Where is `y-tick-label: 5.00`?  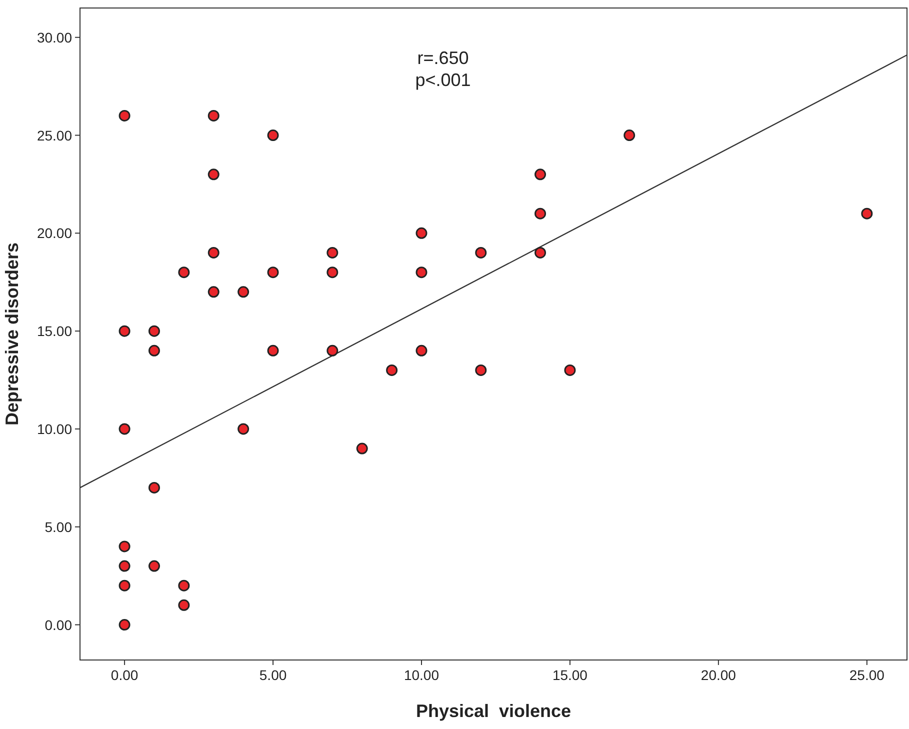 y-tick-label: 5.00 is located at coordinates (58, 526).